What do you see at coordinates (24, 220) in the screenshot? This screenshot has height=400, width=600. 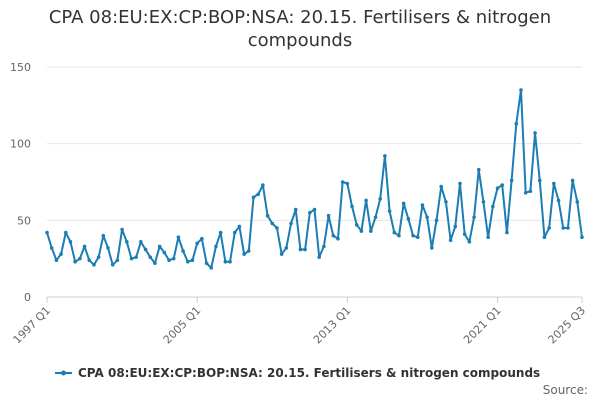 I see `y-tick-label: 50` at bounding box center [24, 220].